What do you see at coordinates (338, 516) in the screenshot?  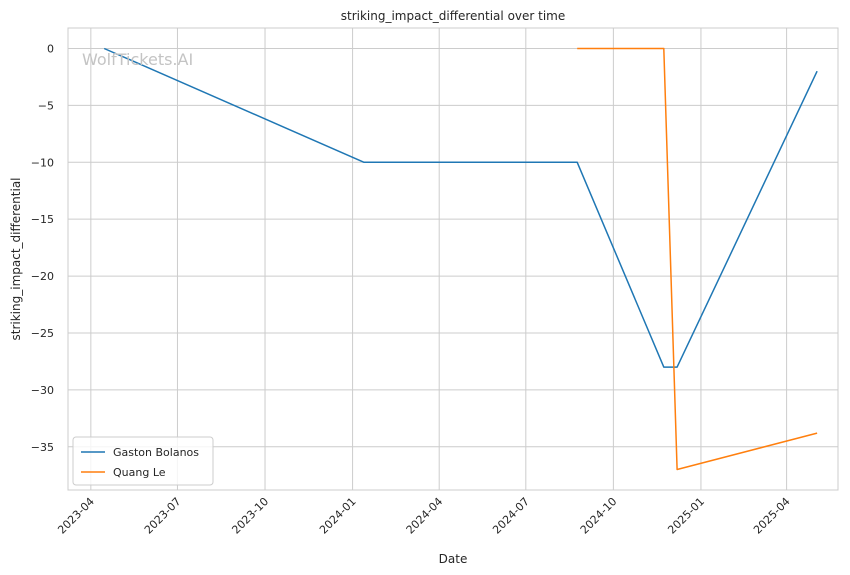 I see `x-tick-label: 2024-01` at bounding box center [338, 516].